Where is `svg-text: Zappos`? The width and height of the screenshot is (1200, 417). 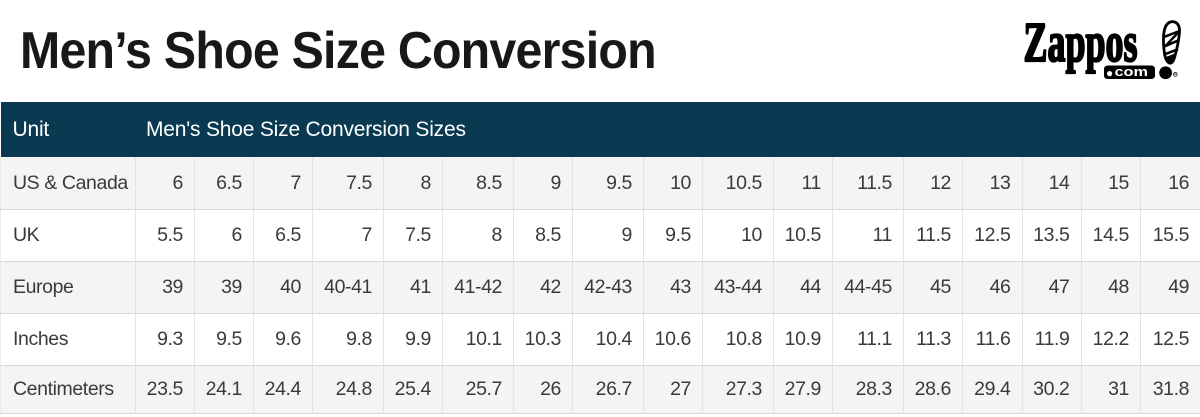 svg-text: Zappos is located at coordinates (1081, 44).